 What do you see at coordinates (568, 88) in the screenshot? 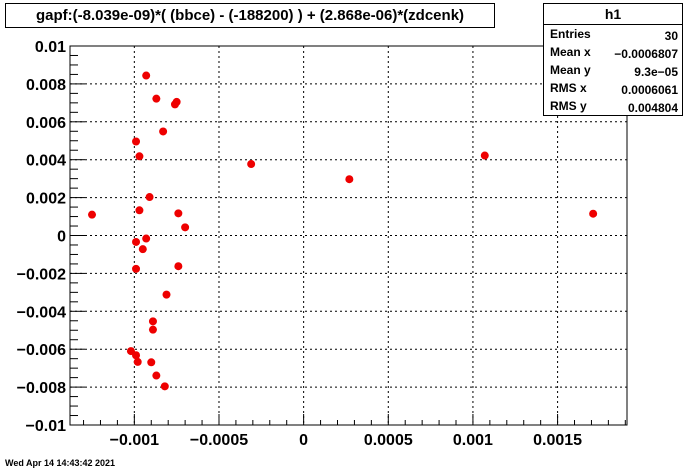
I see `stat-label: RMS x` at bounding box center [568, 88].